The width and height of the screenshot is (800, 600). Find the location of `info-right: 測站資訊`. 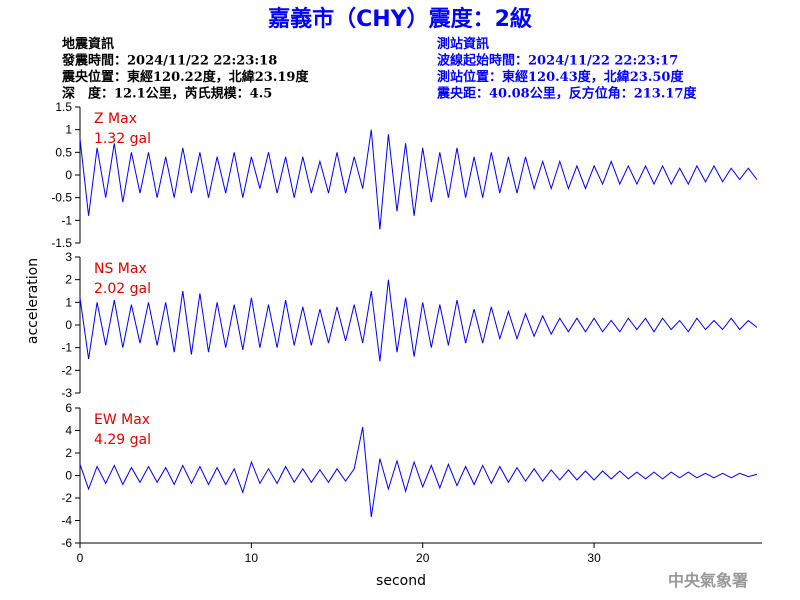

info-right: 測站資訊 is located at coordinates (463, 44).